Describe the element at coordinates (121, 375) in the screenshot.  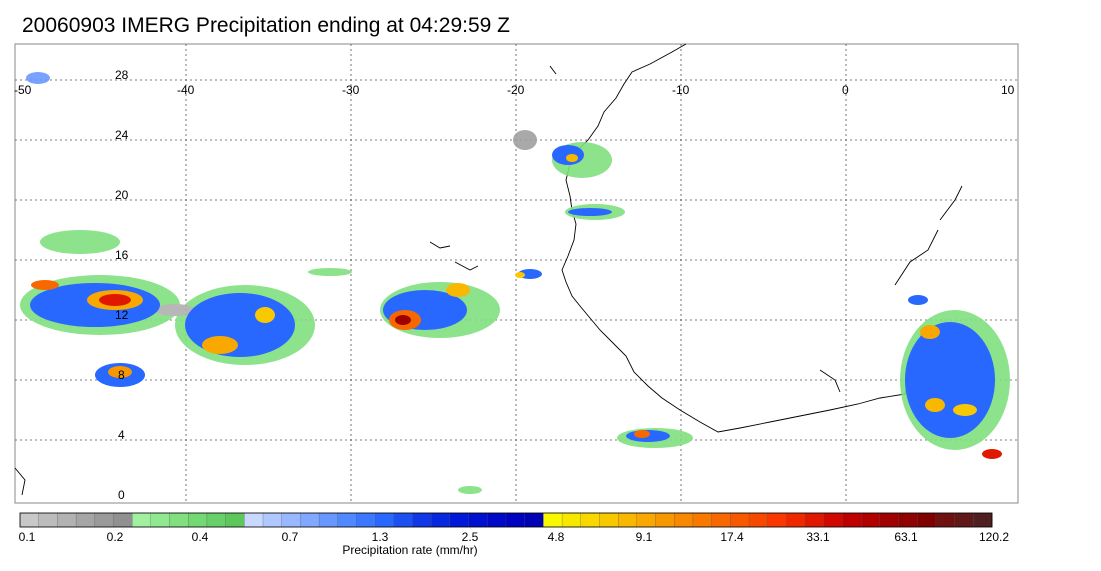
I see `lat-label-8: 8` at that location.